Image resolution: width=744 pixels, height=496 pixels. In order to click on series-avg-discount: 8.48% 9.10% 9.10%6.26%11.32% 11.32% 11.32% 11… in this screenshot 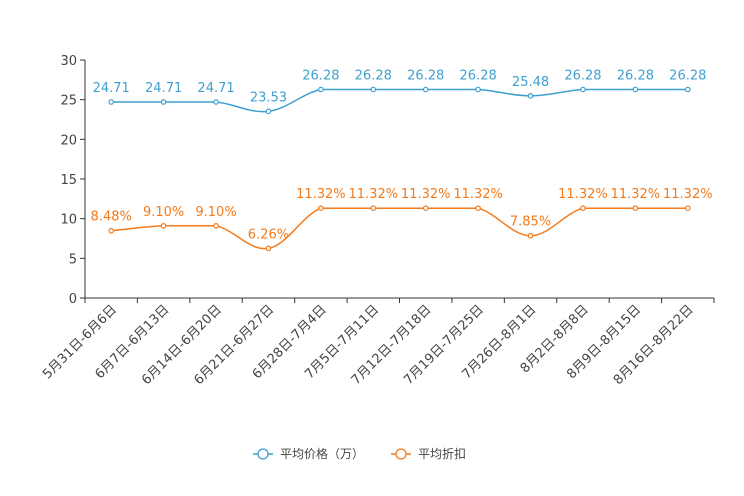, I will do `click(402, 219)`.